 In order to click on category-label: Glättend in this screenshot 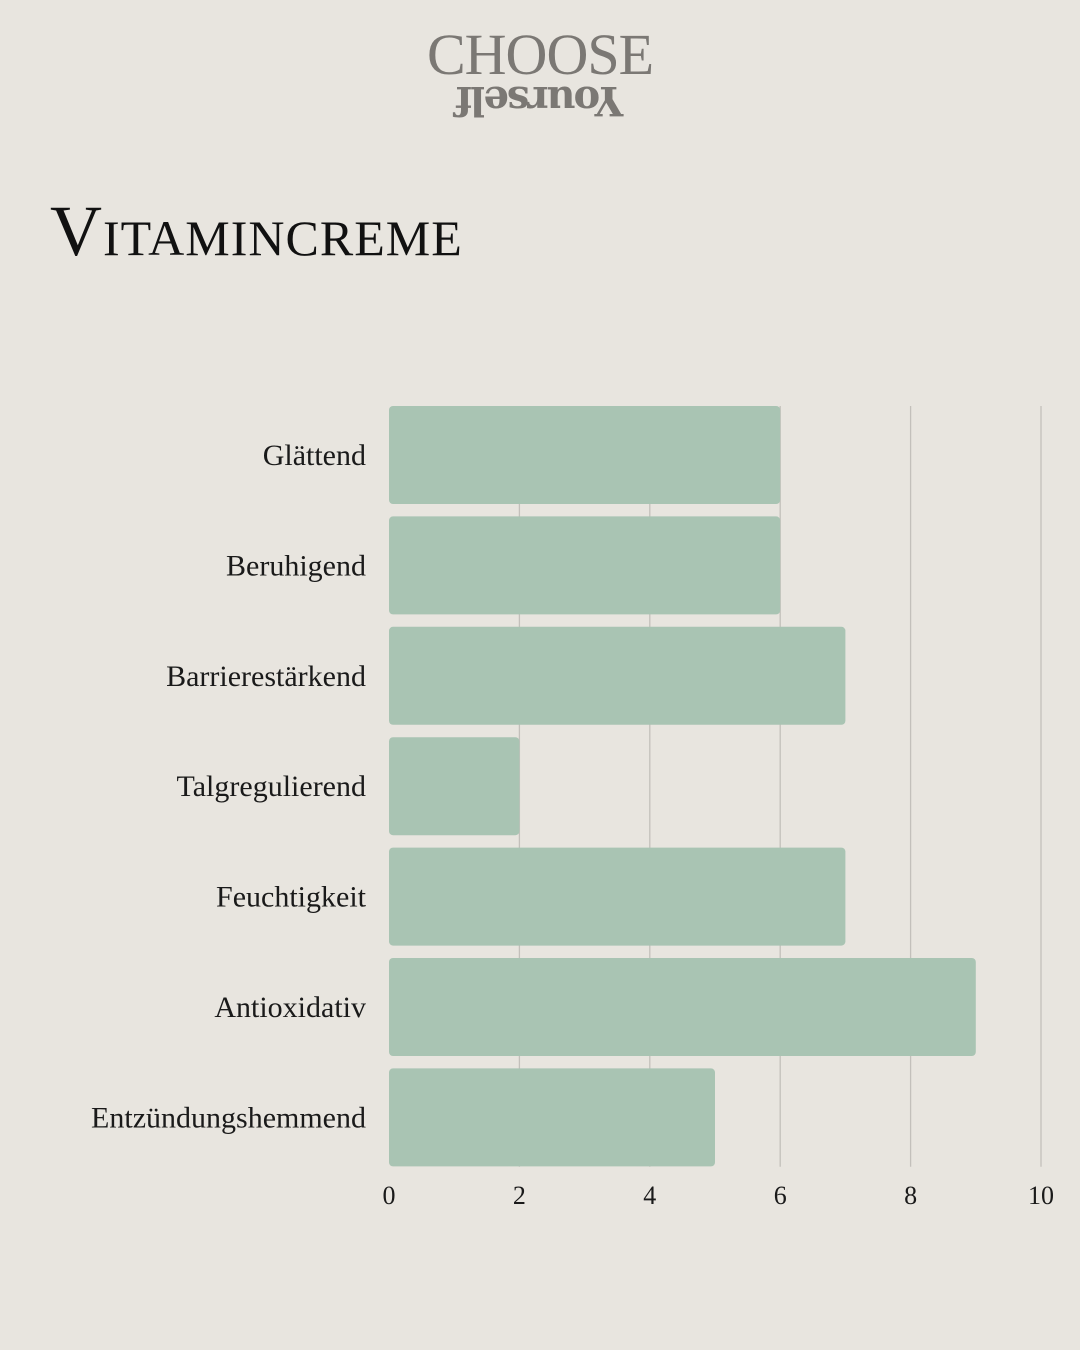, I will do `click(314, 455)`.